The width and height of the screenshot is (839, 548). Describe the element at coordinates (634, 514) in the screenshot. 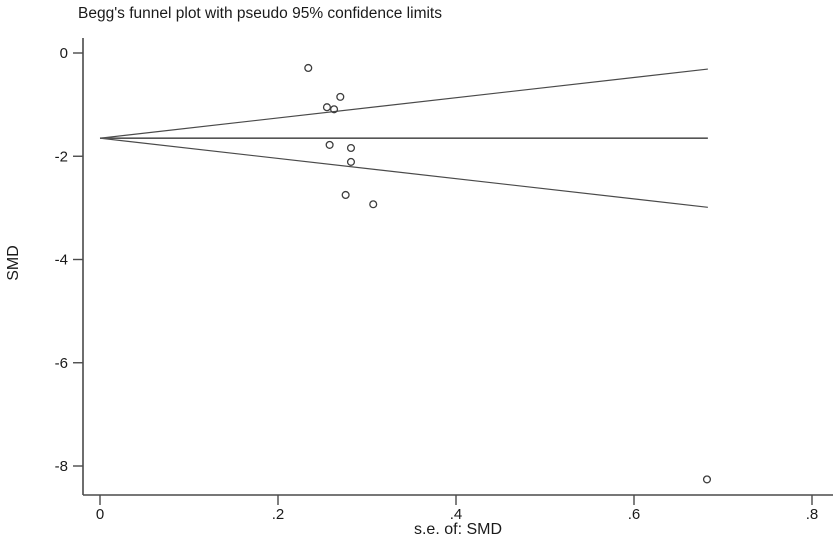

I see `x-tick-label: .6` at that location.